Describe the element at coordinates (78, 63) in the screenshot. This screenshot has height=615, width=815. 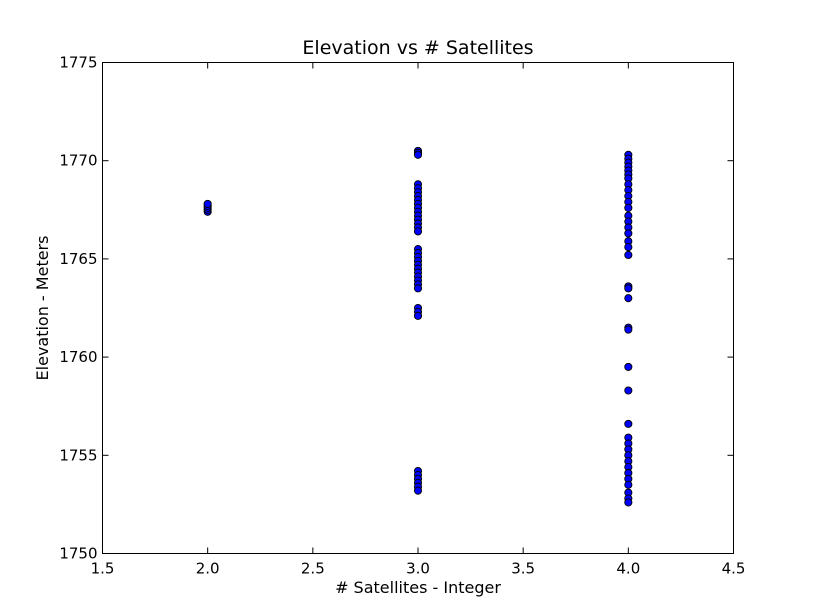
I see `y-tick-label: 1775` at that location.